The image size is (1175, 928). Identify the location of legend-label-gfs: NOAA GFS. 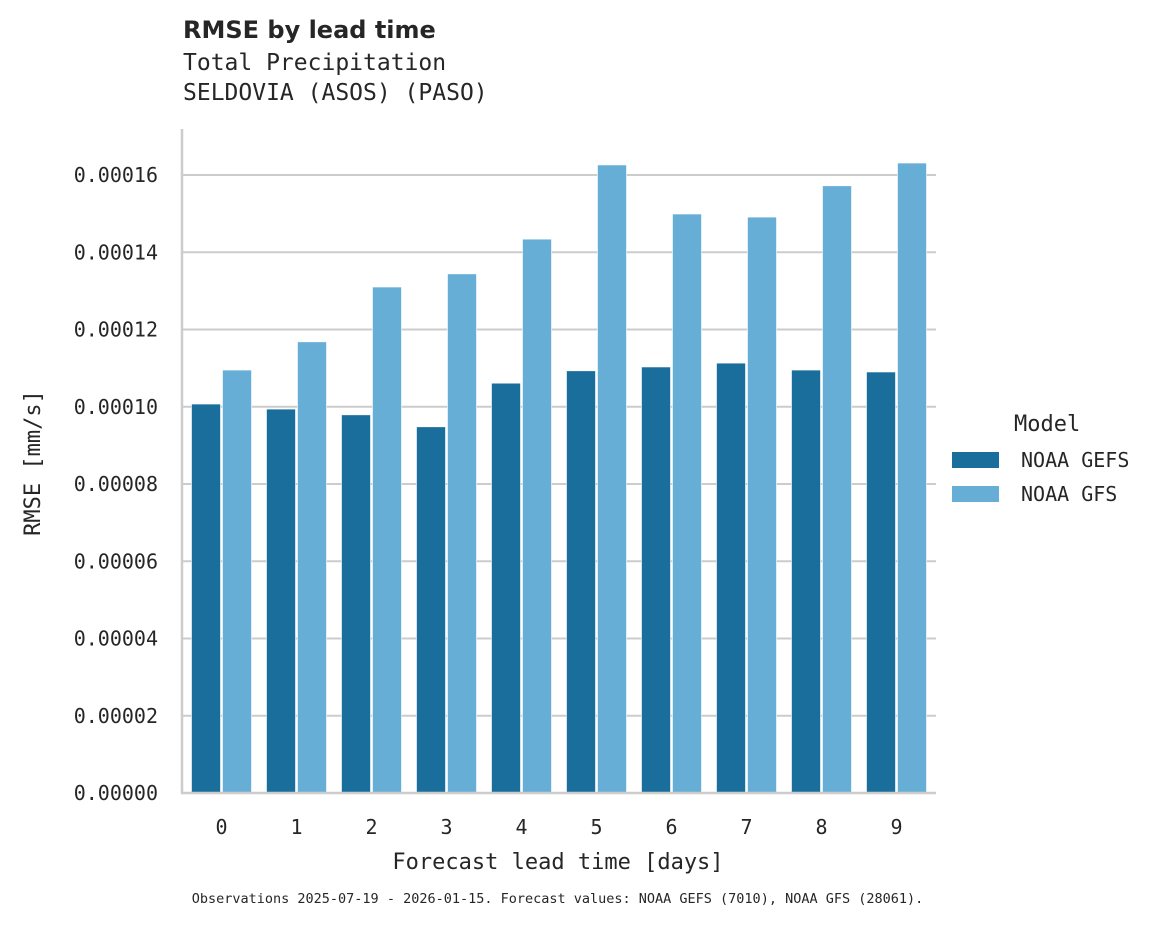
(1069, 494).